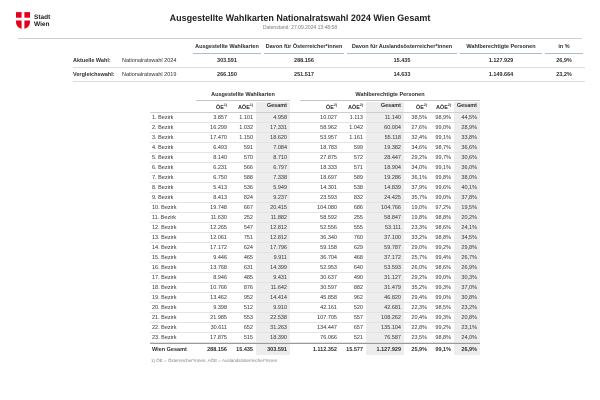  What do you see at coordinates (220, 177) in the screenshot?
I see `value-cell: 6.750` at bounding box center [220, 177].